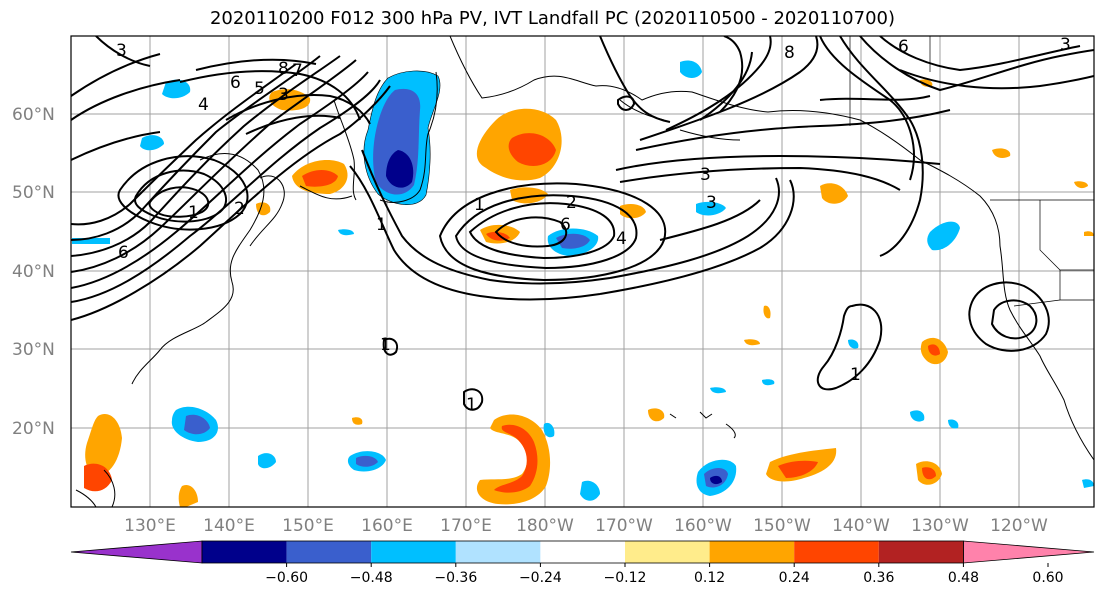 This screenshot has height=601, width=1105. Describe the element at coordinates (150, 526) in the screenshot. I see `lon-label: 130°E` at that location.